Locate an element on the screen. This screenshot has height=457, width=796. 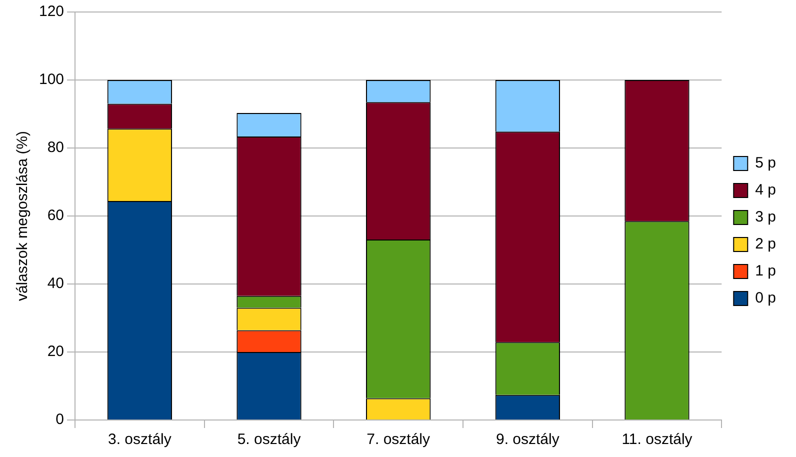
y-axis-title: válaszok megoszlása (%) is located at coordinates (23, 216).